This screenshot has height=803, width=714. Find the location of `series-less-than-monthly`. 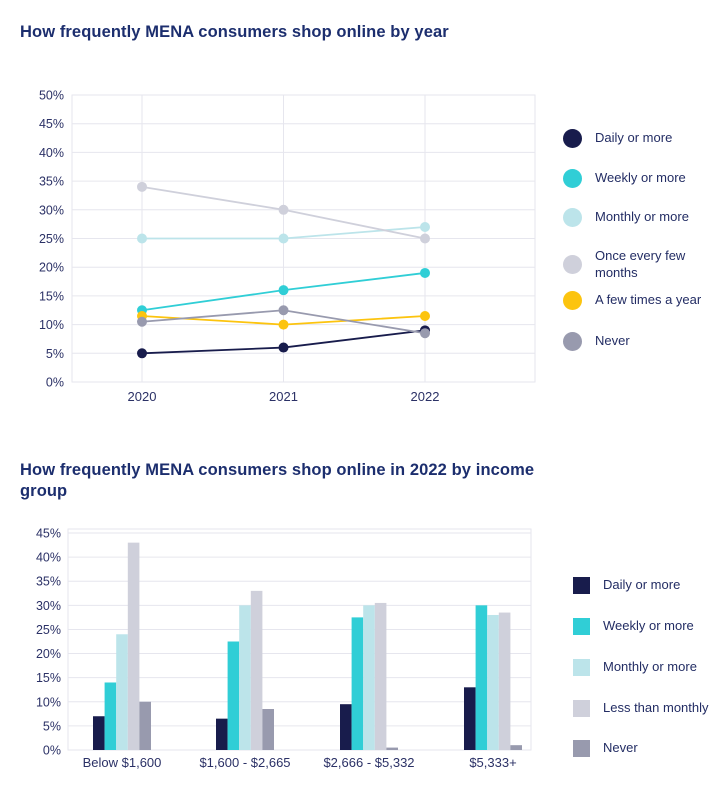

series-less-than-monthly is located at coordinates (319, 646).